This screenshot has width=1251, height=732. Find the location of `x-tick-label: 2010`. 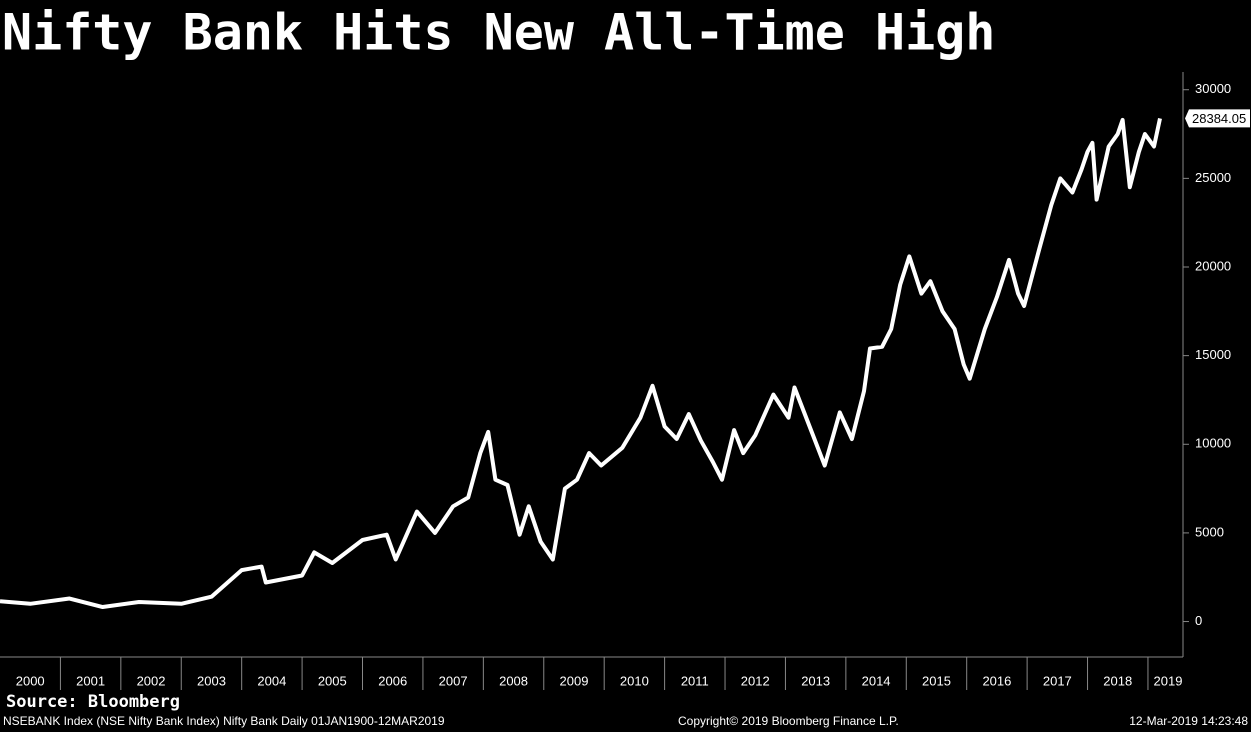

x-tick-label: 2010 is located at coordinates (634, 680).